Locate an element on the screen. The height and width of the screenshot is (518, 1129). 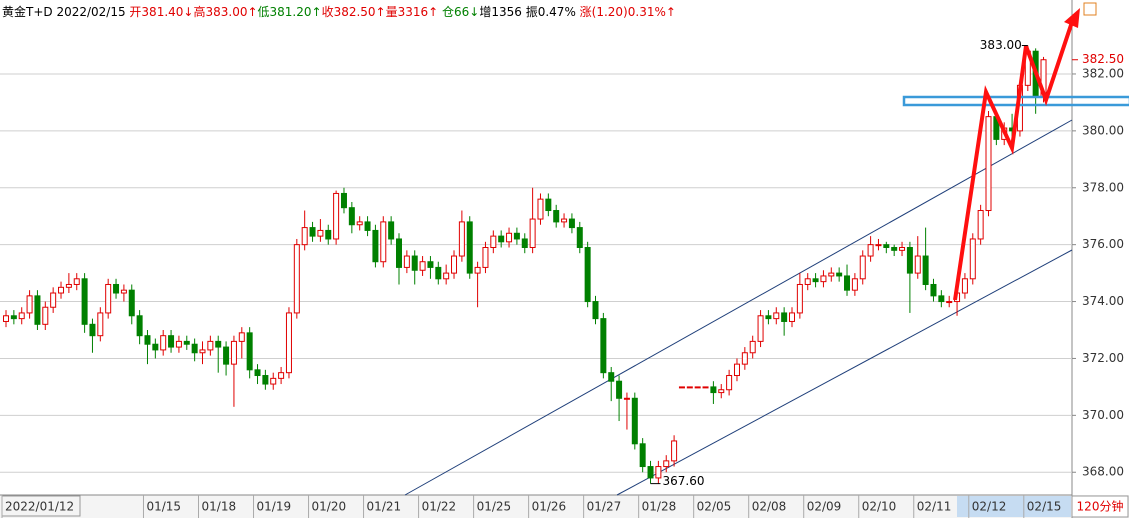
corner-button is located at coordinates (1090, 9).